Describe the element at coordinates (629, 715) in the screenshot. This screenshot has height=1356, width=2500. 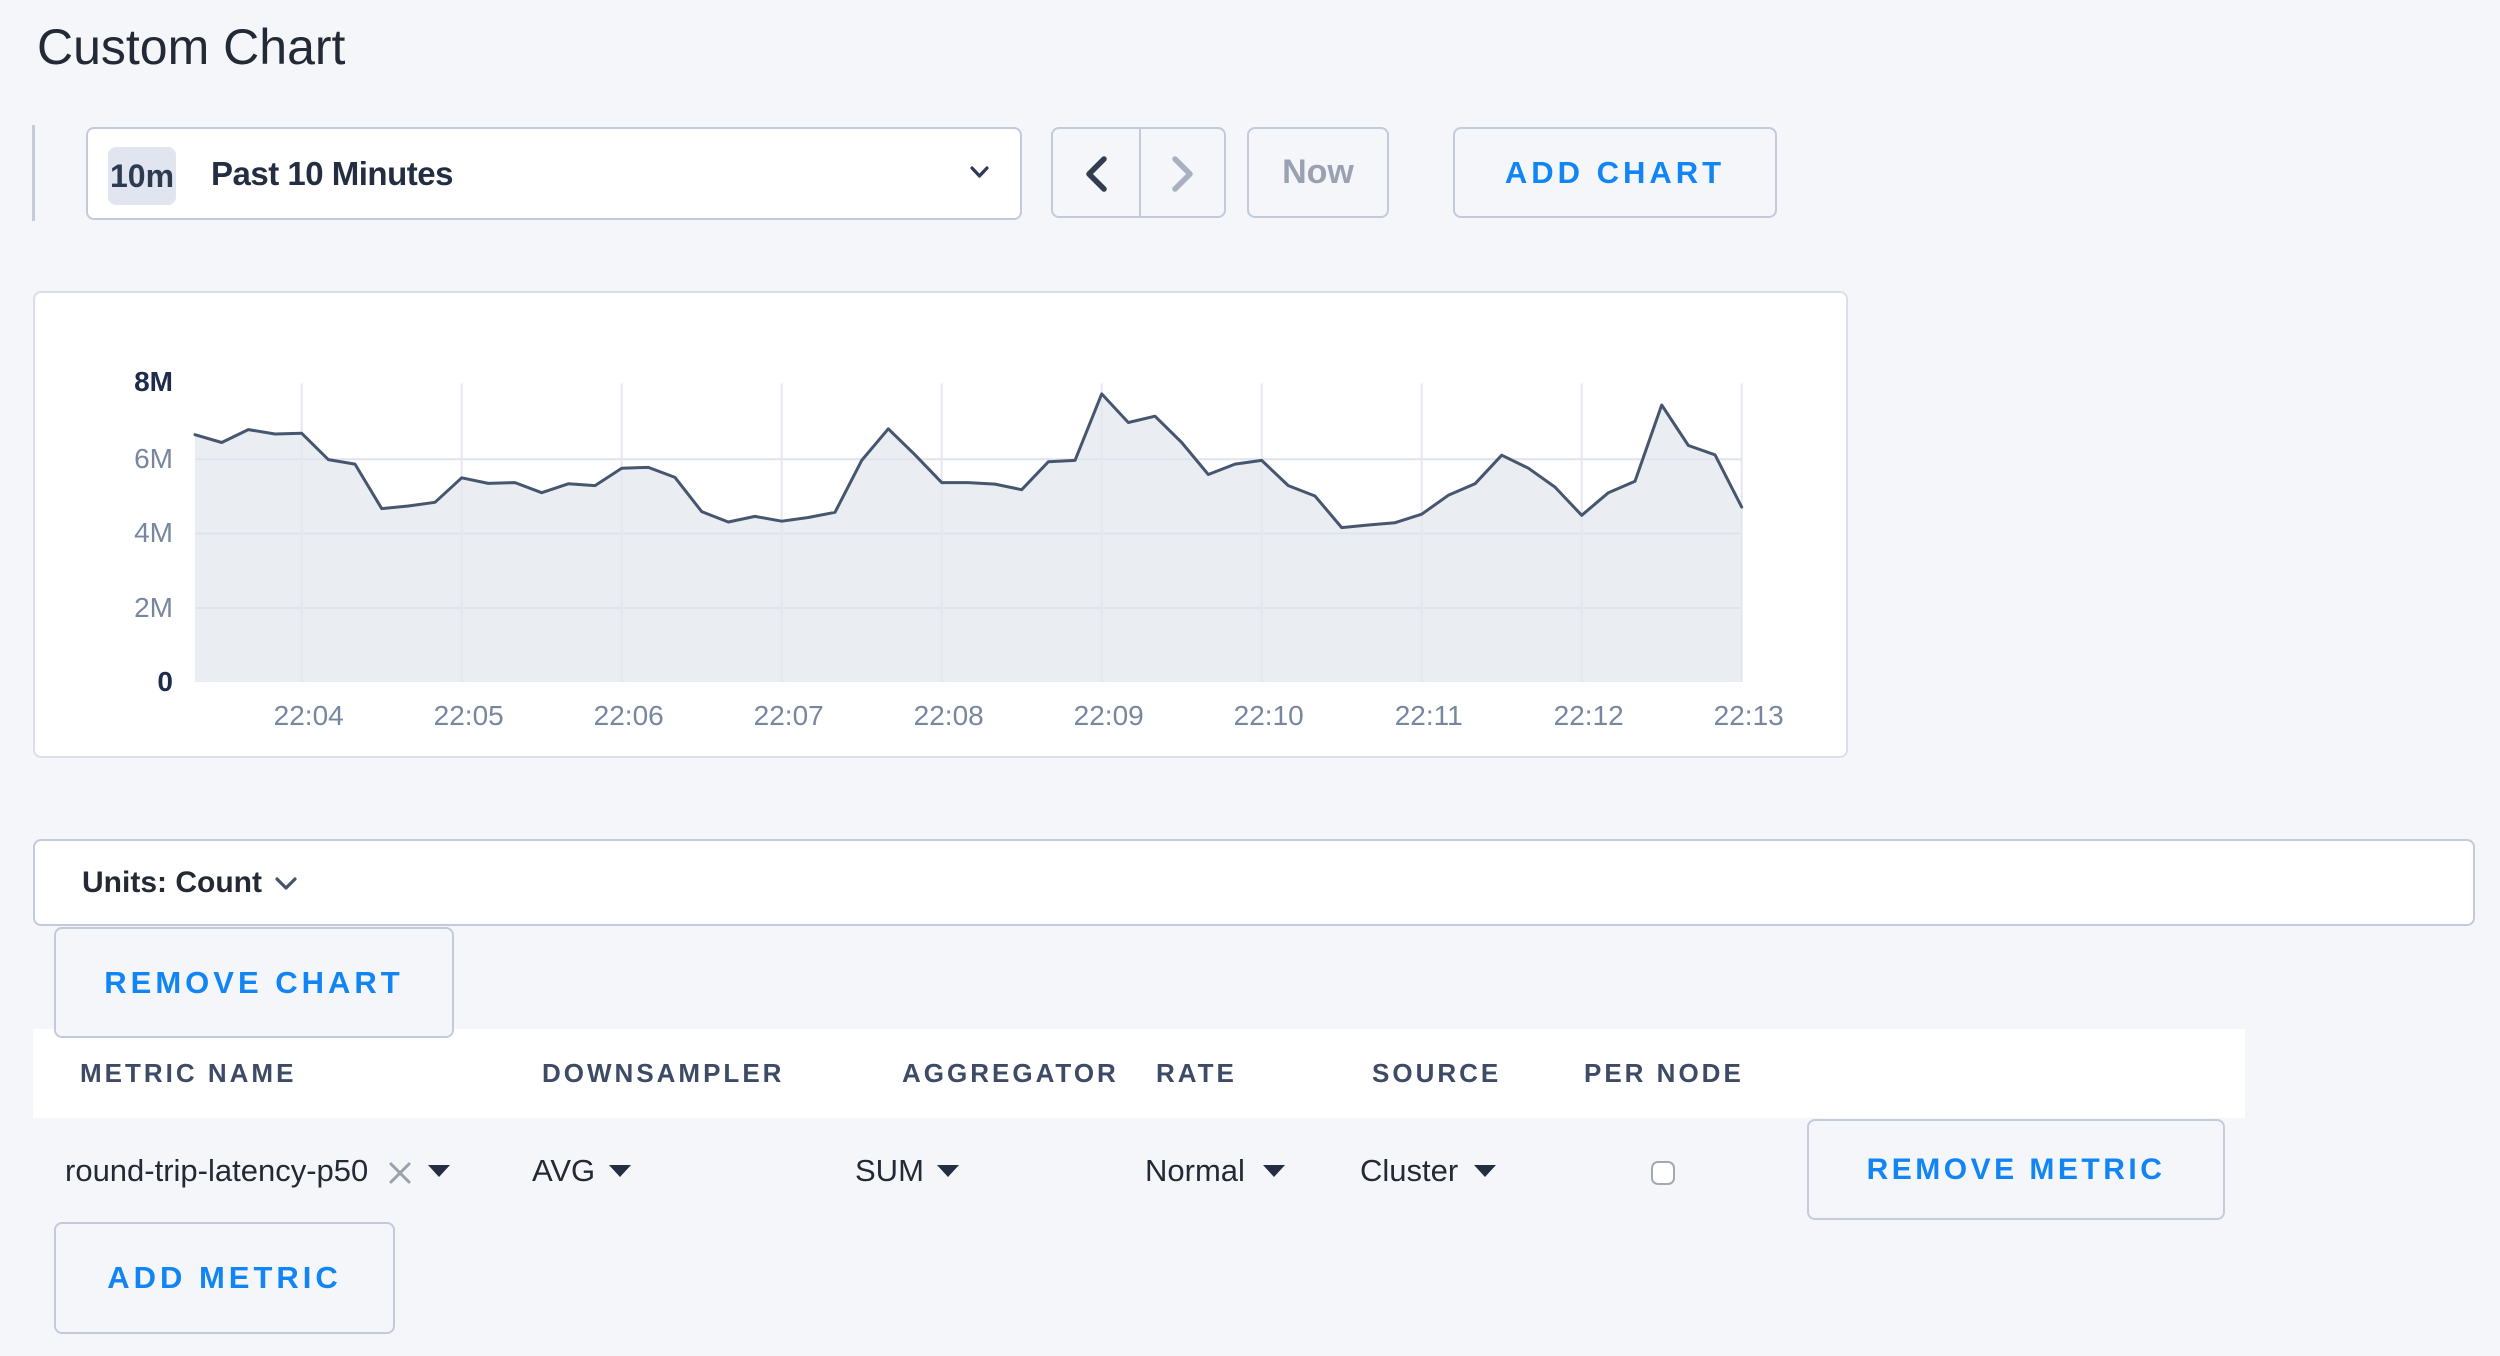
I see `svg-text: 22:06` at that location.